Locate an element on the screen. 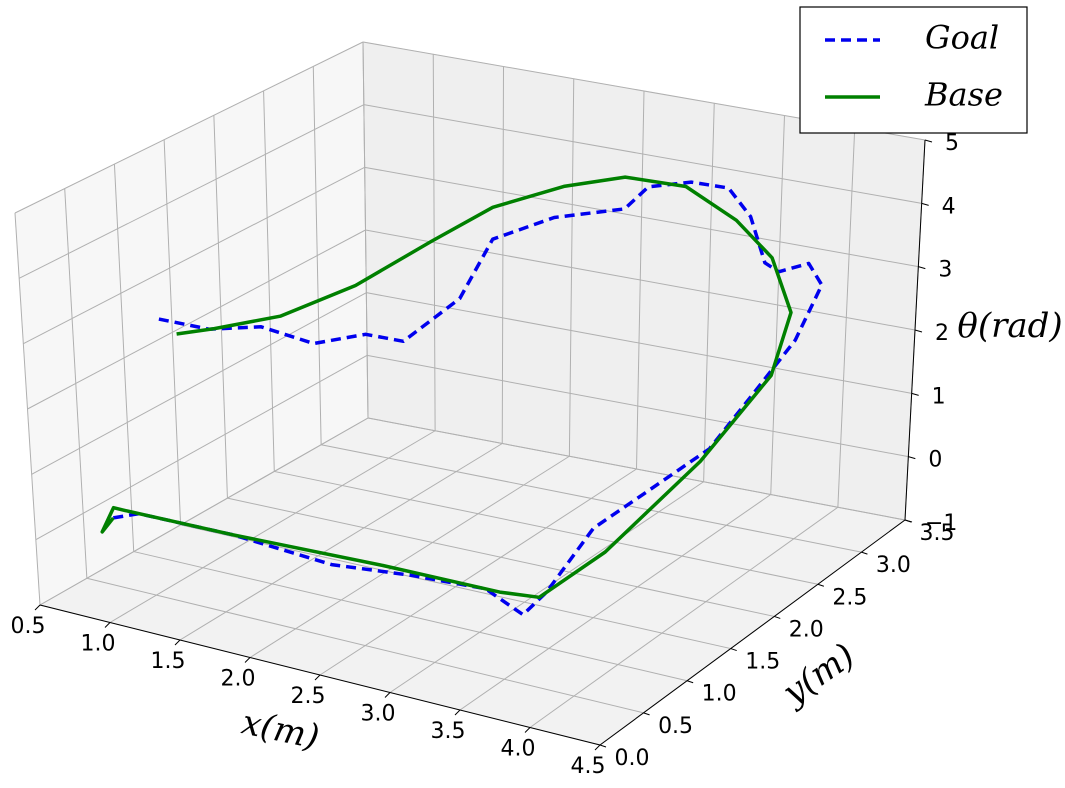 The width and height of the screenshot is (1065, 788). y-tick-label: 1.0 is located at coordinates (719, 694).